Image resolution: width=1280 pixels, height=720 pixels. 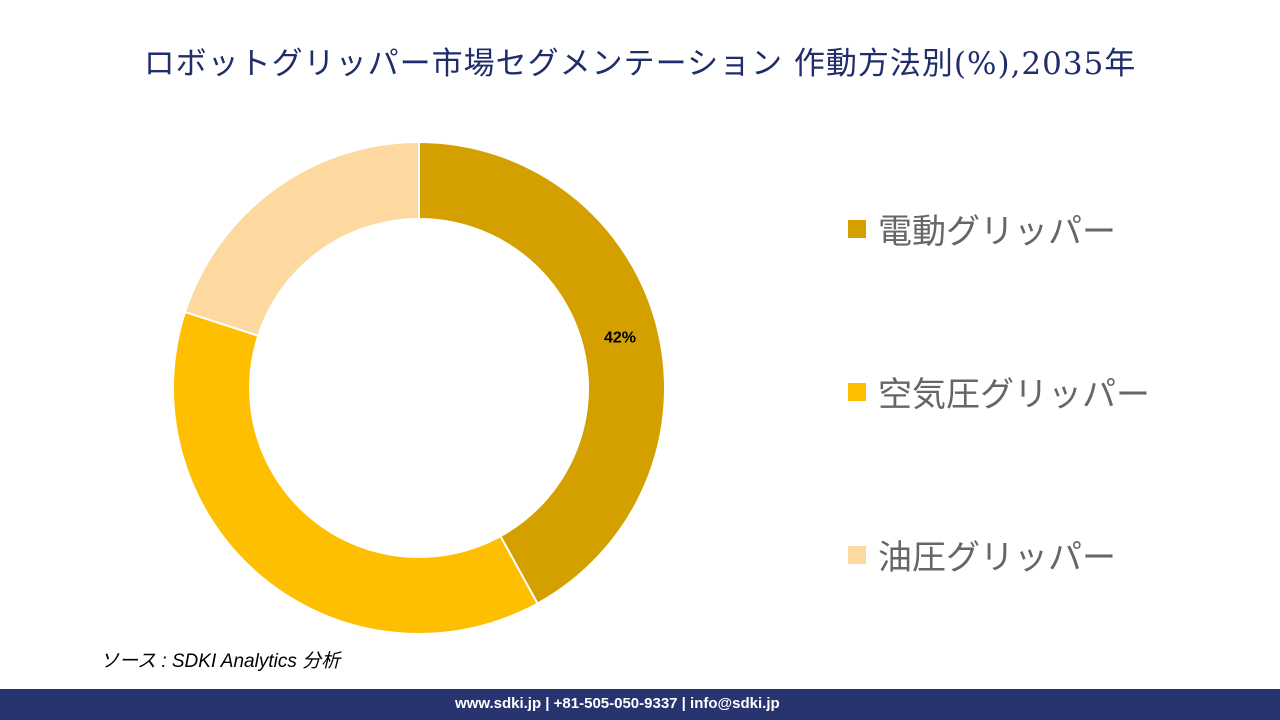 I want to click on legend-label: 油圧グリッパー, so click(x=997, y=558).